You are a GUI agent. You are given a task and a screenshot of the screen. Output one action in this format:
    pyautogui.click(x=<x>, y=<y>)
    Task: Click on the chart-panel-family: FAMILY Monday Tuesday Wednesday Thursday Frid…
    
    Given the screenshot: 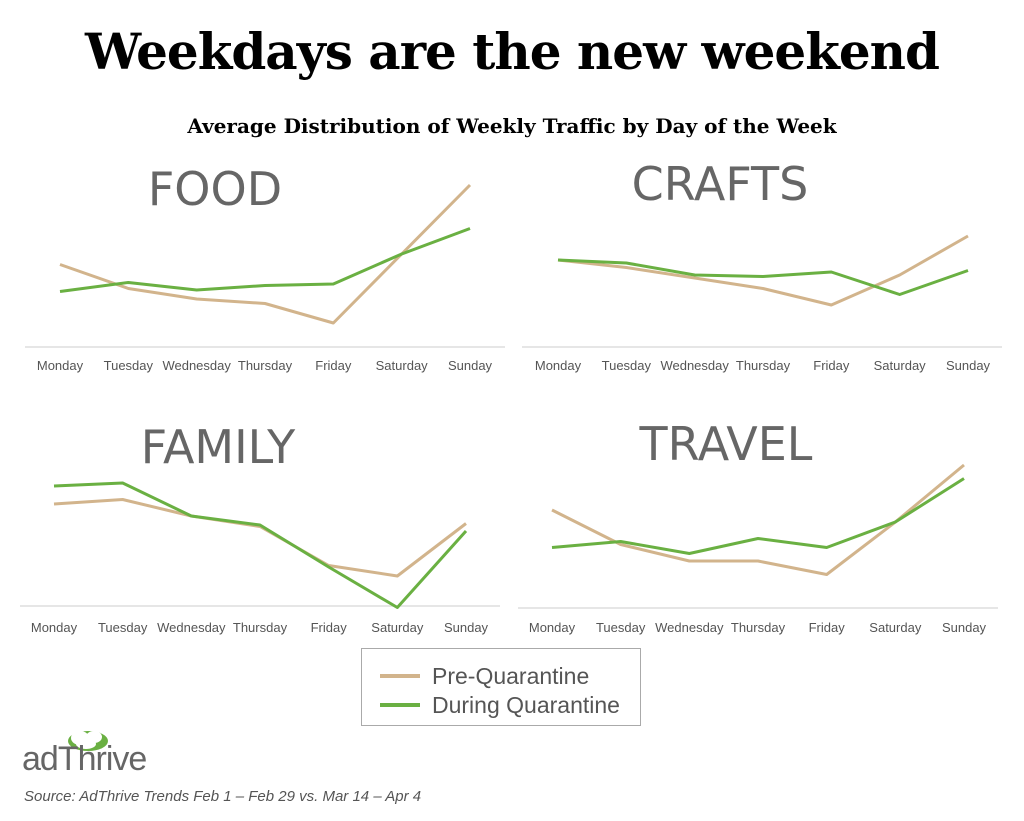 What is the action you would take?
    pyautogui.click(x=260, y=527)
    